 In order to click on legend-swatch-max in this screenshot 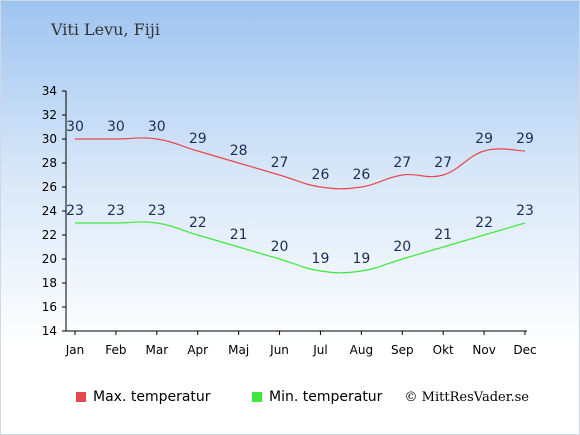, I will do `click(81, 397)`.